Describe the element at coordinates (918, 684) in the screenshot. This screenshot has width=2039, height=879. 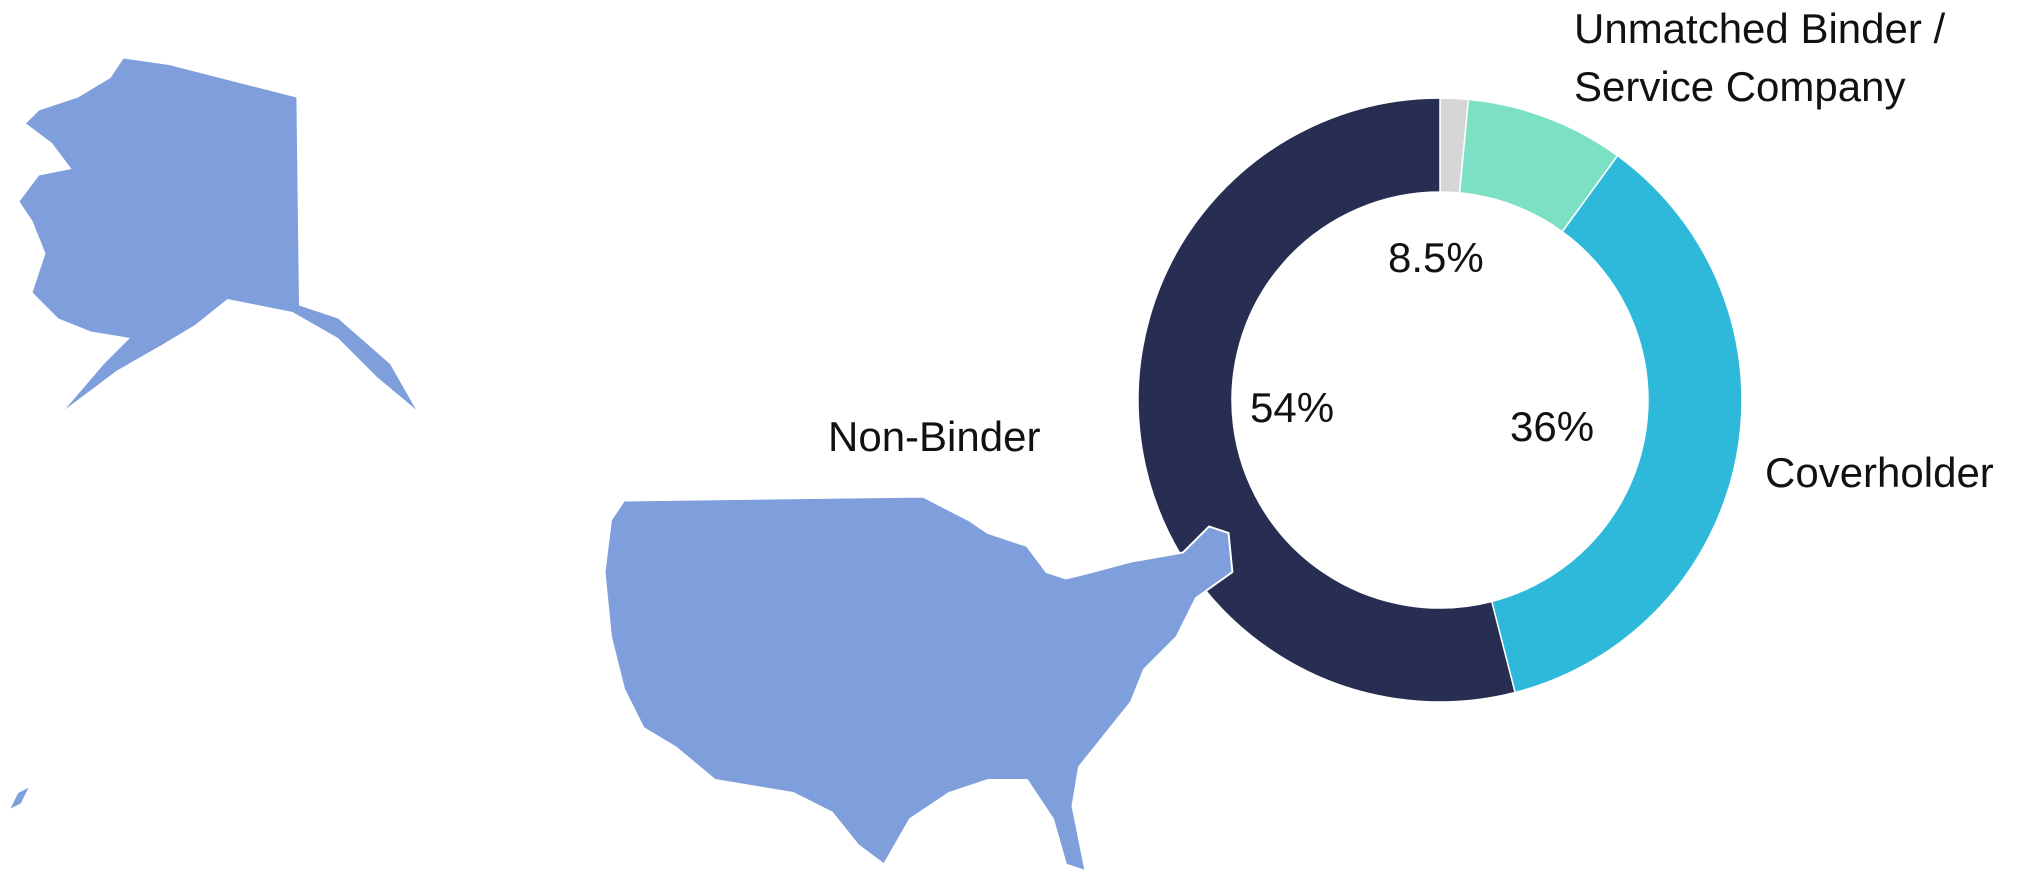
I see `us-map` at that location.